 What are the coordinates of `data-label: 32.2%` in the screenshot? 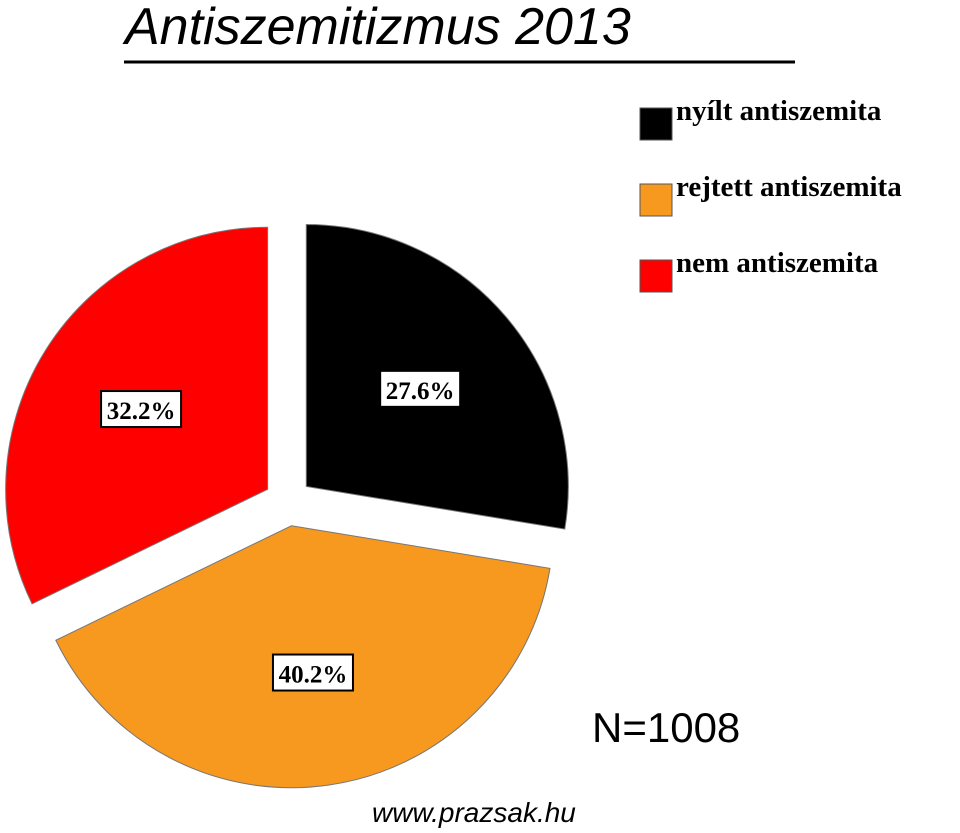 It's located at (141, 411).